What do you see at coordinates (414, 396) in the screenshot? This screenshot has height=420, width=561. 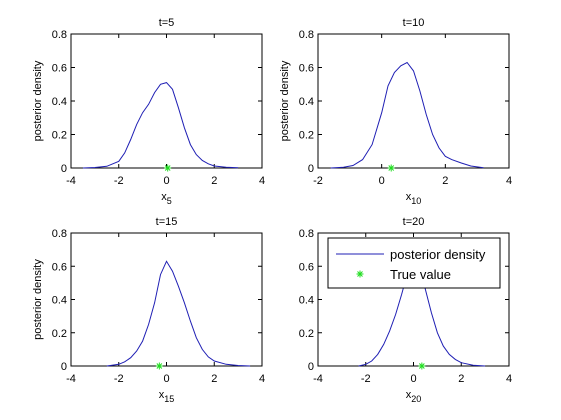 I see `x-axis-label: x20` at bounding box center [414, 396].